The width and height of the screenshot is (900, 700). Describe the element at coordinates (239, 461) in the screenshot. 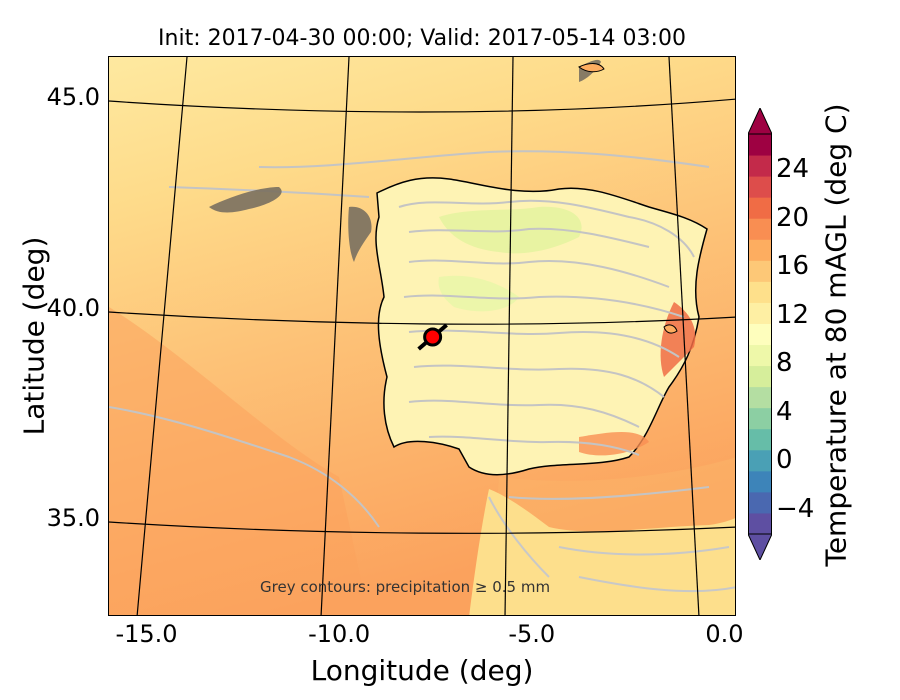

I see `warm-sea-region` at that location.